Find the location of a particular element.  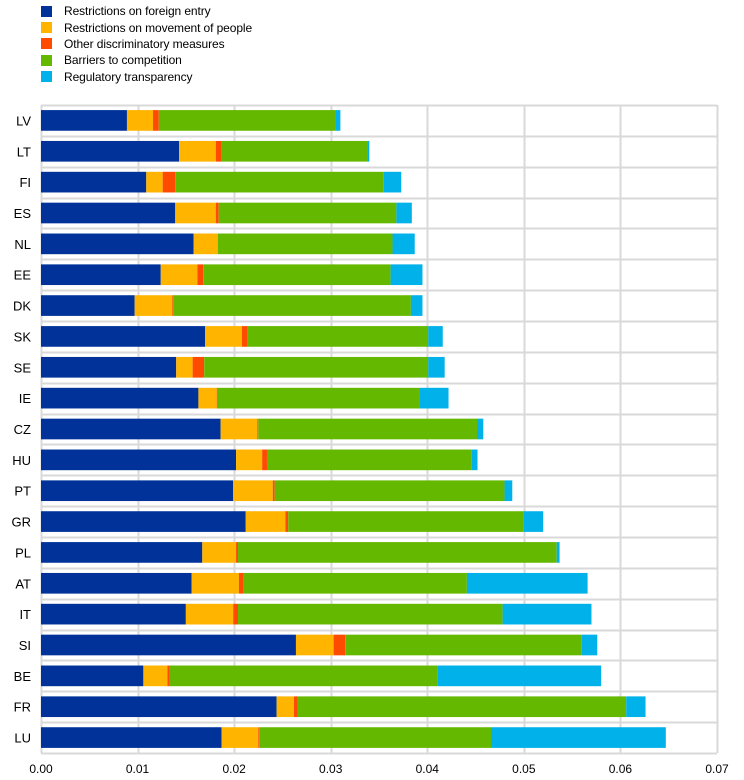

category-label: SI is located at coordinates (25, 645).